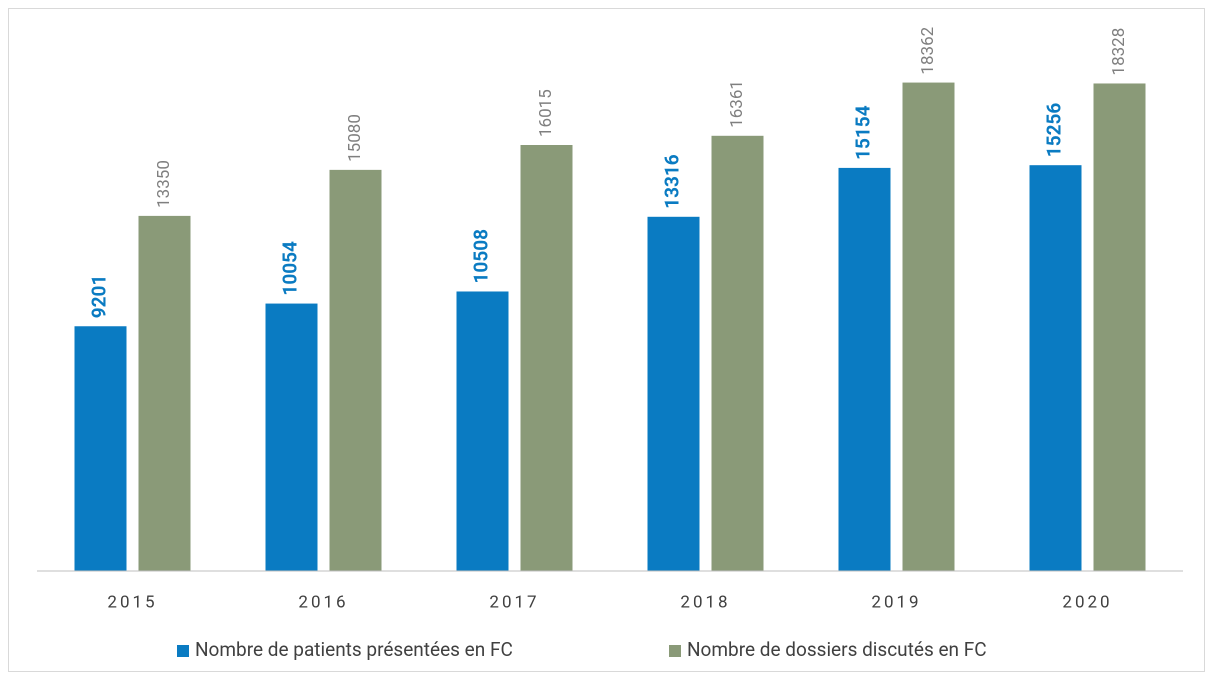  I want to click on x-tick-label: 2017, so click(514, 602).